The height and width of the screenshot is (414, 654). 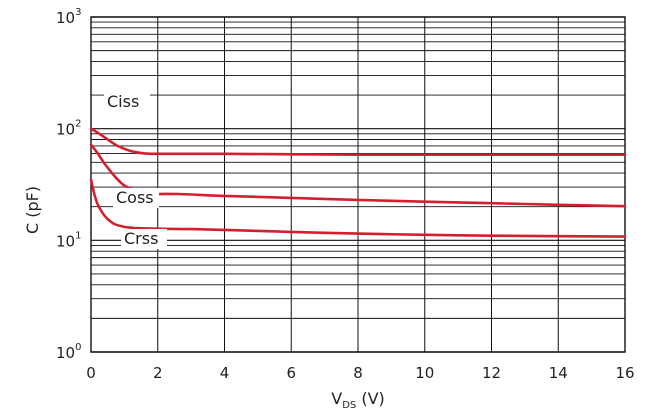 I want to click on x-tick-label: 8, so click(x=358, y=373).